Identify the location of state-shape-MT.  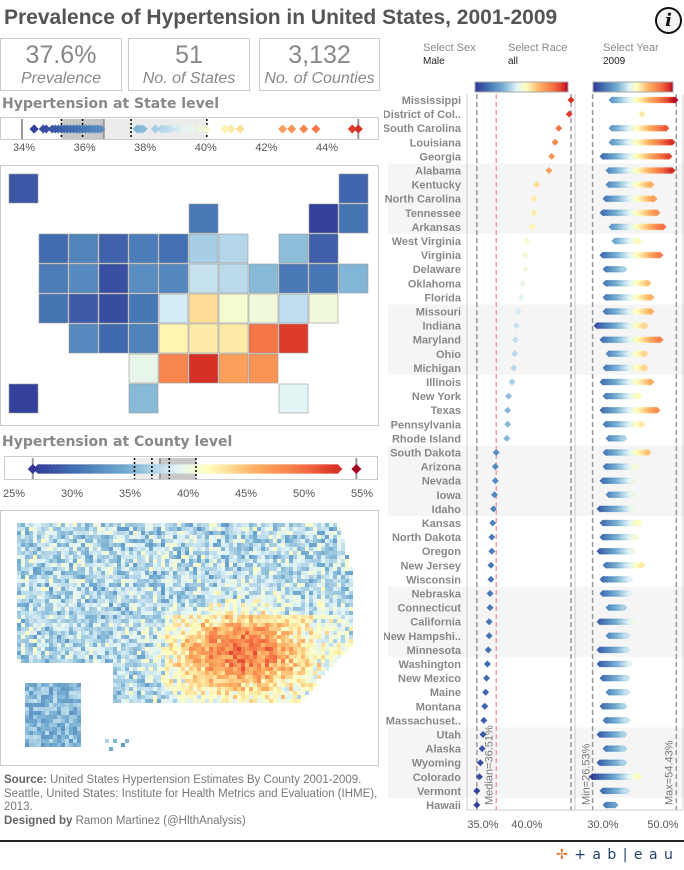
(113, 248).